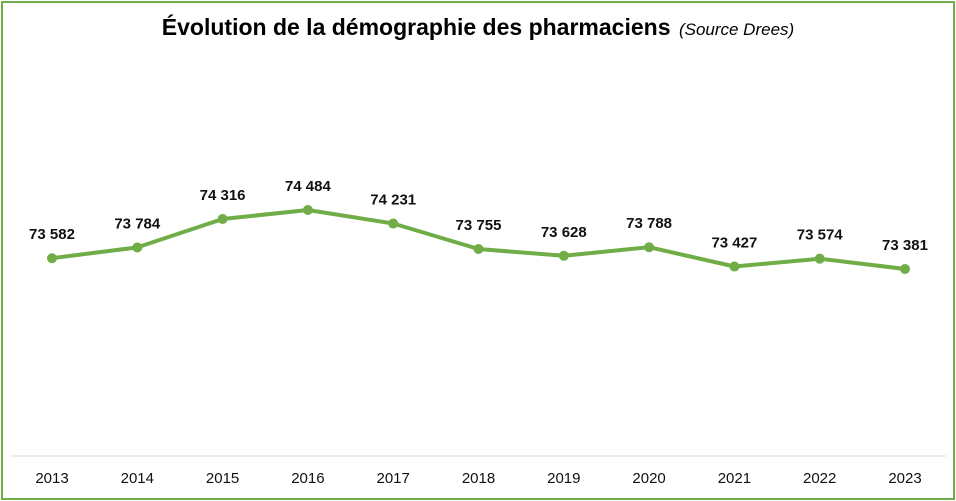 This screenshot has height=501, width=956. I want to click on x-tick-label-2021: 2021, so click(734, 478).